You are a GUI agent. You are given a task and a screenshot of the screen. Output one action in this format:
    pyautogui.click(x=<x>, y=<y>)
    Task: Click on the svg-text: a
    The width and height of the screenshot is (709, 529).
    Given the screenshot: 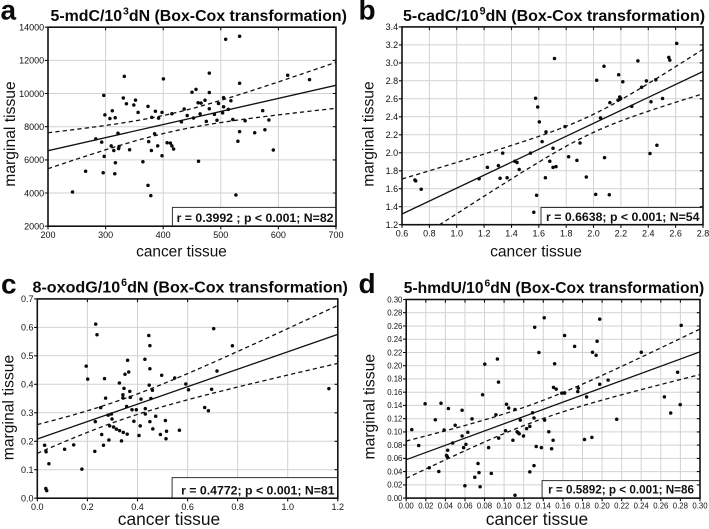 What is the action you would take?
    pyautogui.click(x=9, y=13)
    